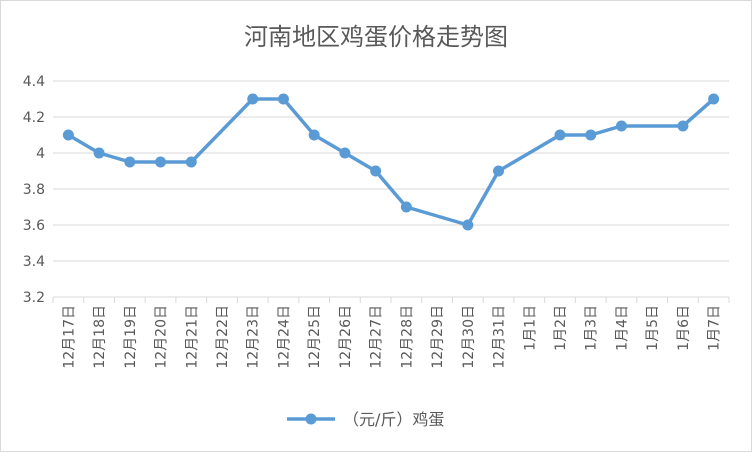 This screenshot has width=752, height=456. I want to click on x-tick-label: 12月27日, so click(377, 337).